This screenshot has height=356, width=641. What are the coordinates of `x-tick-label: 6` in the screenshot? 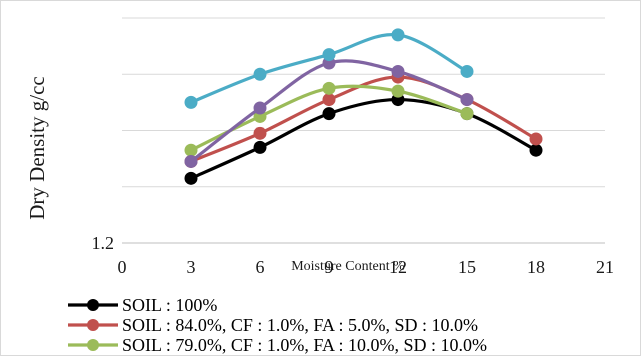 It's located at (260, 267).